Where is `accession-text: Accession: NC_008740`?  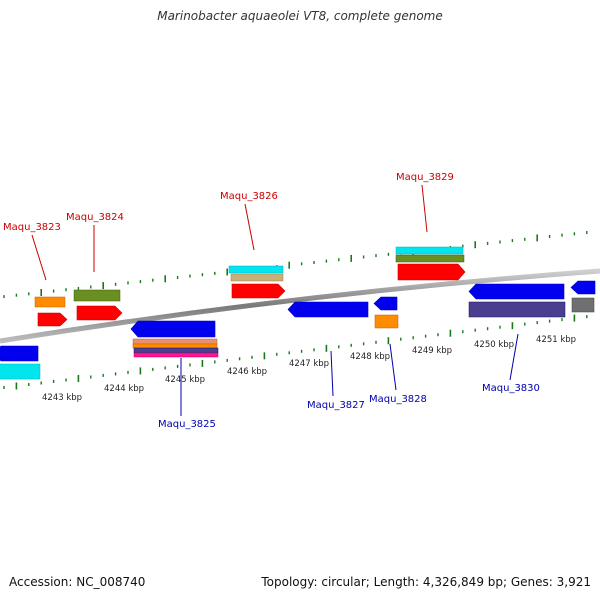 accession-text: Accession: NC_008740 is located at coordinates (77, 582).